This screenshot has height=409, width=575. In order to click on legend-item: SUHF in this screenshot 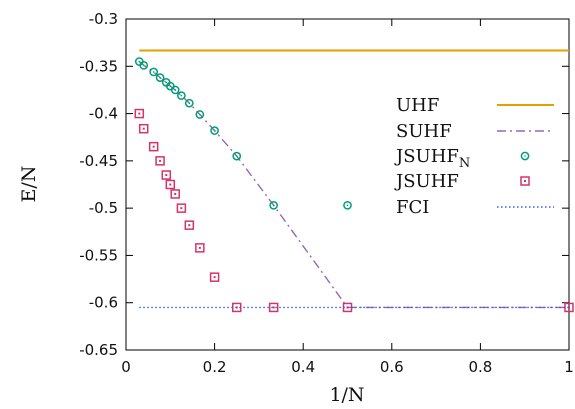, I will do `click(475, 131)`.